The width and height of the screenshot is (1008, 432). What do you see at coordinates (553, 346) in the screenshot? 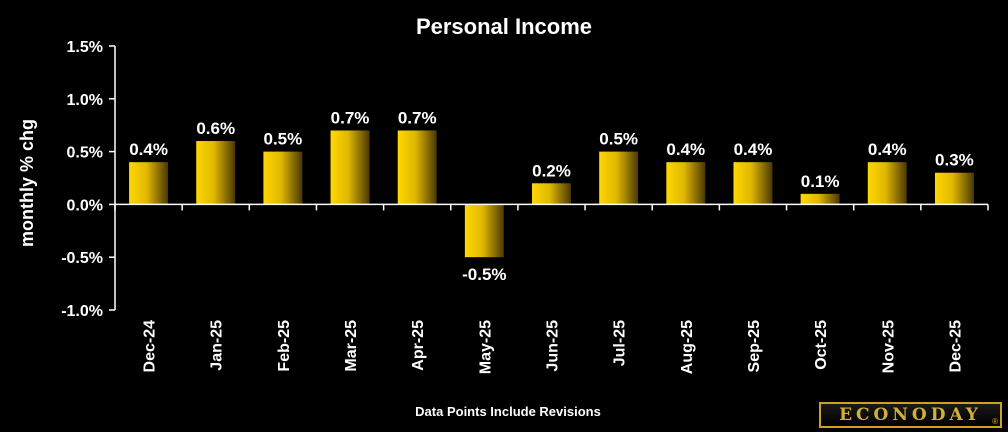
I see `x-tick-label: Jun-25` at bounding box center [553, 346].